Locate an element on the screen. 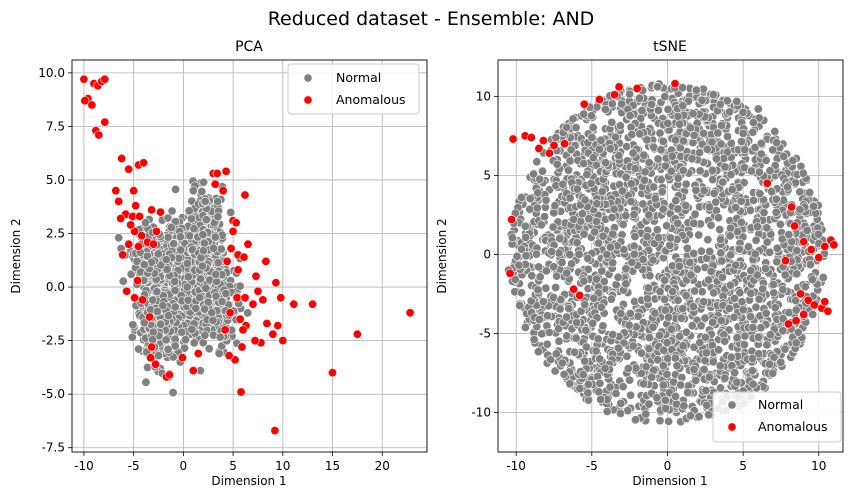  pca-legend-normal-marker is located at coordinates (308, 78).